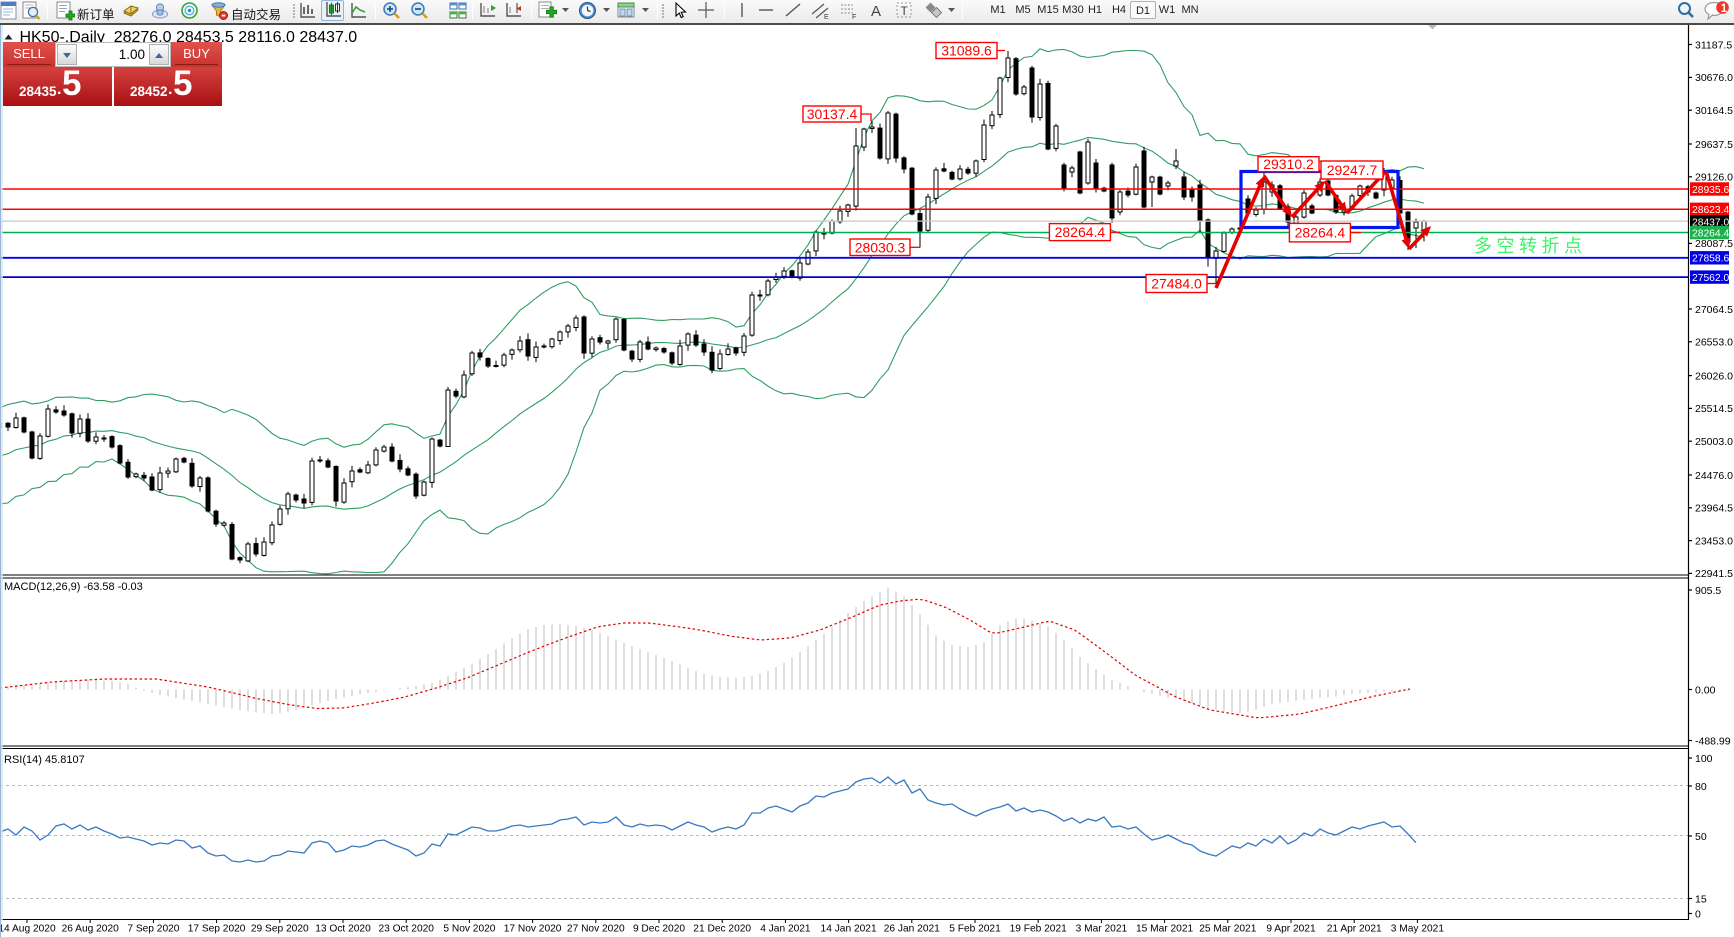  I want to click on svg-text: 17 Nov 2020, so click(533, 929).